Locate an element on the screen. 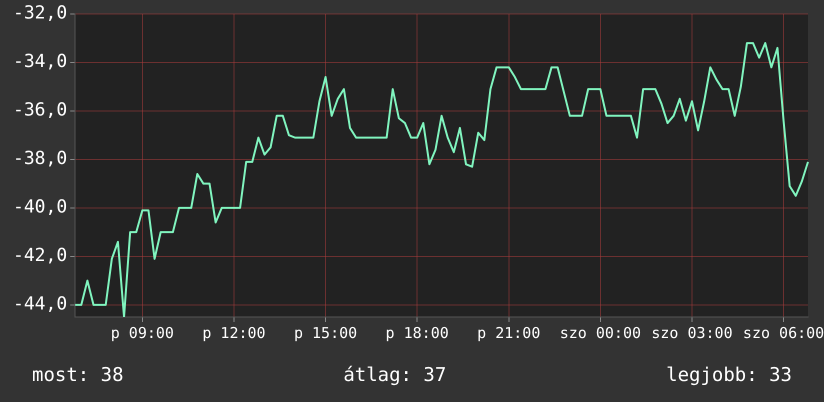 The image size is (824, 402). text: átlag: 37 is located at coordinates (394, 375).